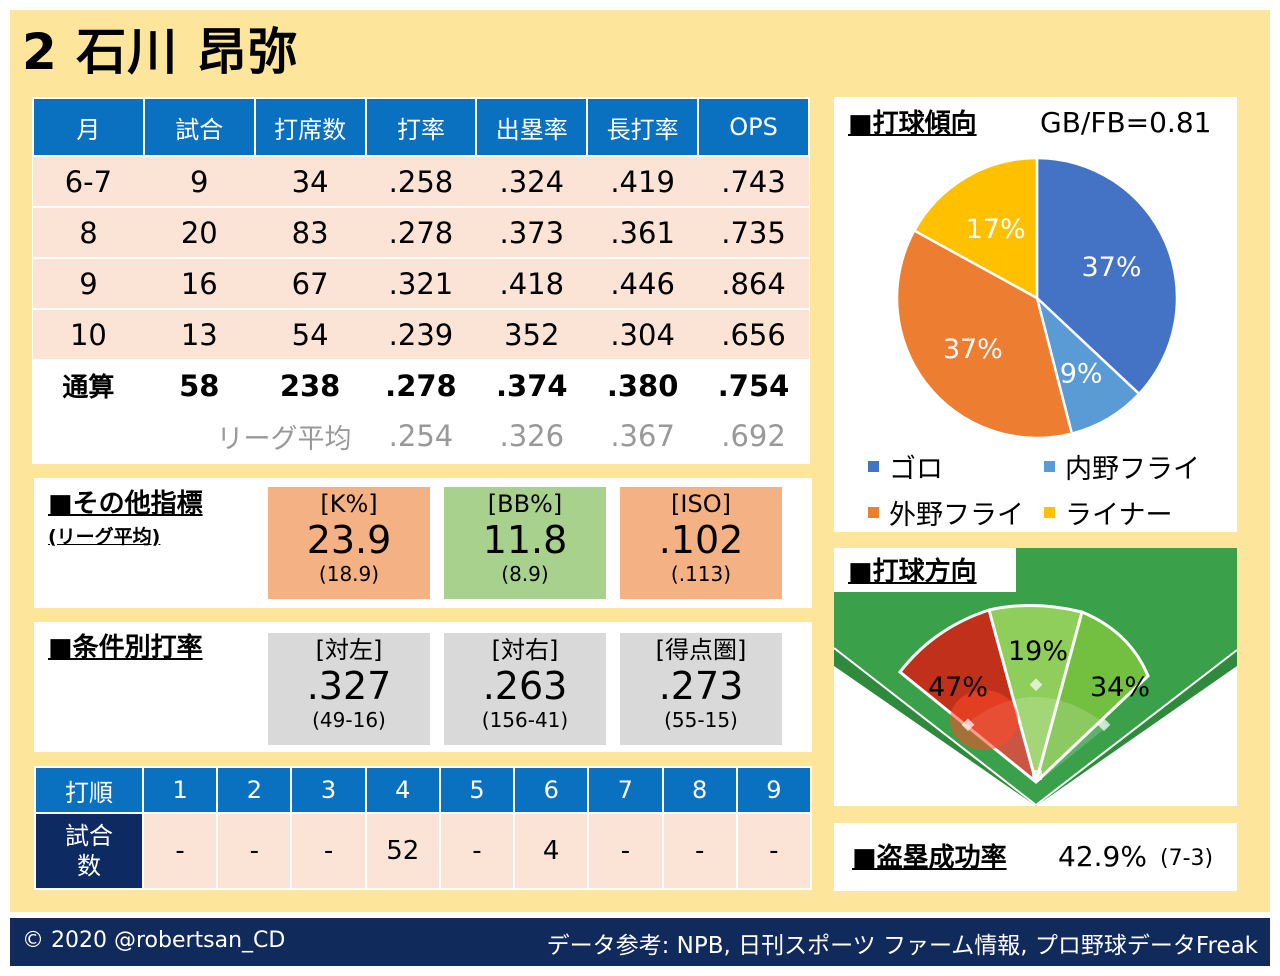  I want to click on batted-ball-title: ■打球傾向, so click(912, 124).